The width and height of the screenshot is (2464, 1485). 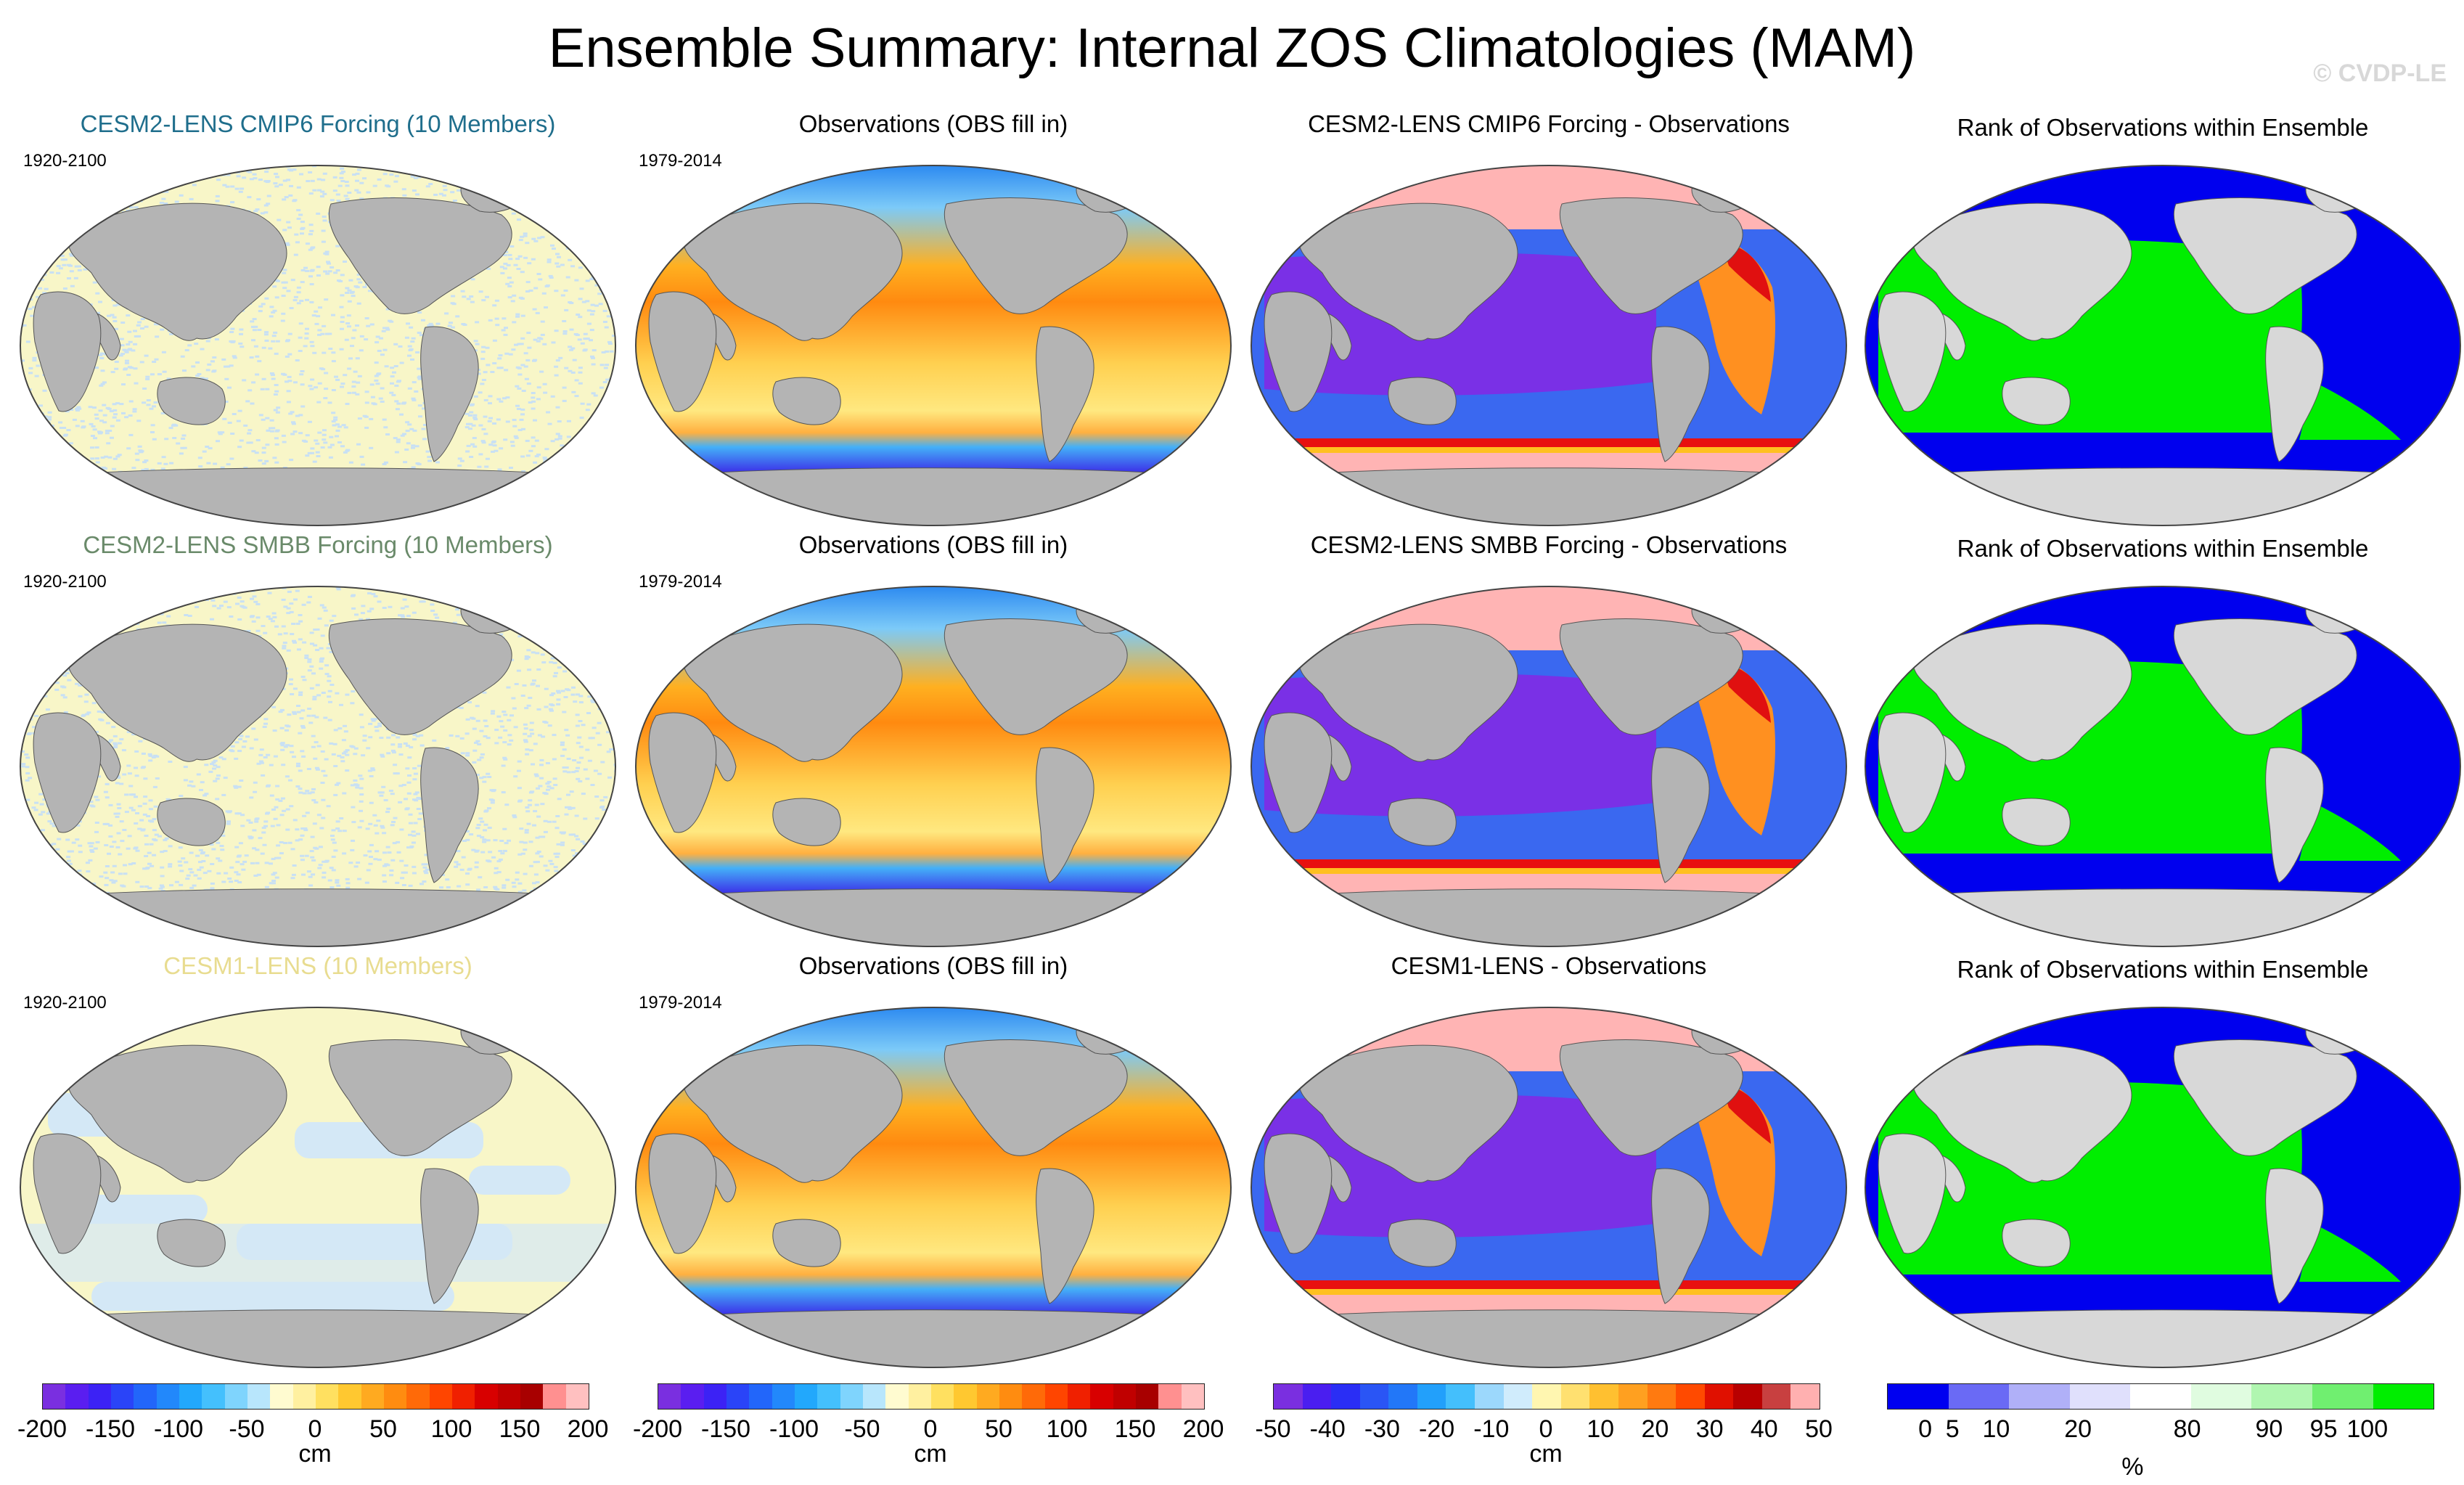 I want to click on diff-map-frame, so click(x=1549, y=1187).